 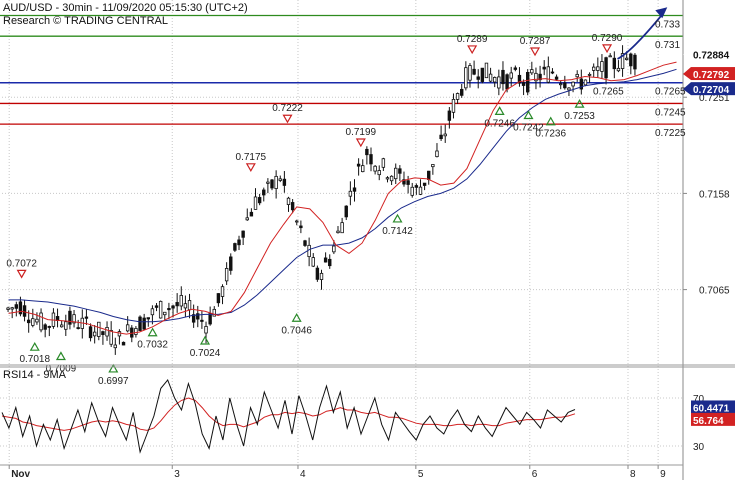 I want to click on rsi-tick-label: 30, so click(x=699, y=447).